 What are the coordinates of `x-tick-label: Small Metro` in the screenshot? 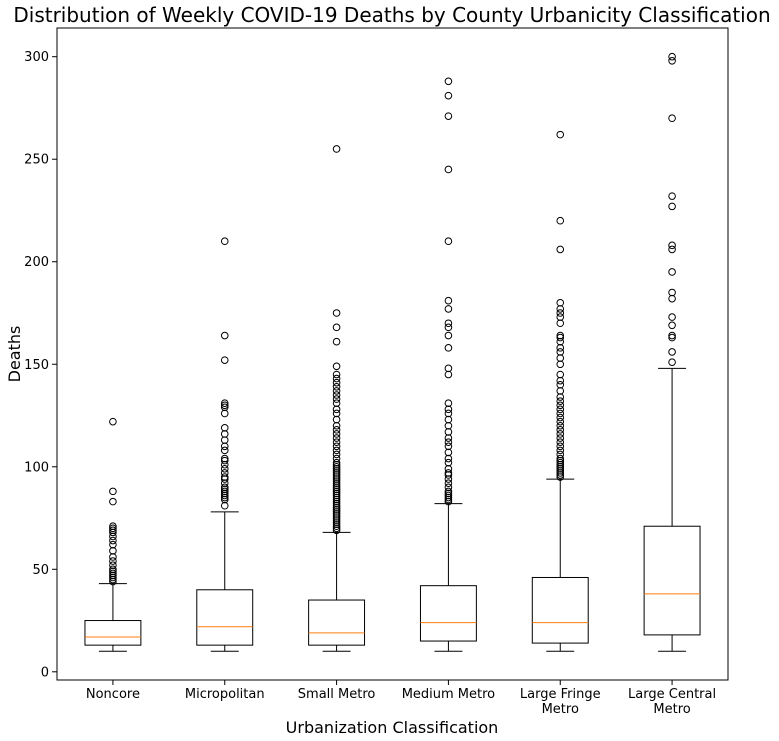 It's located at (337, 694).